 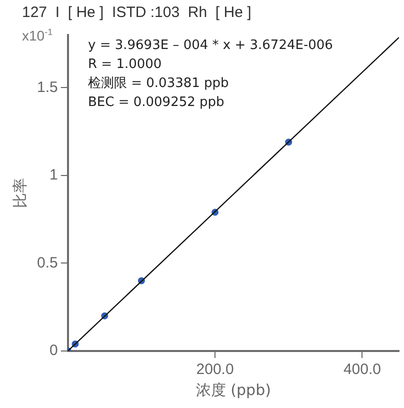 I want to click on text: x10$^{-1}$, so click(x=37, y=35).